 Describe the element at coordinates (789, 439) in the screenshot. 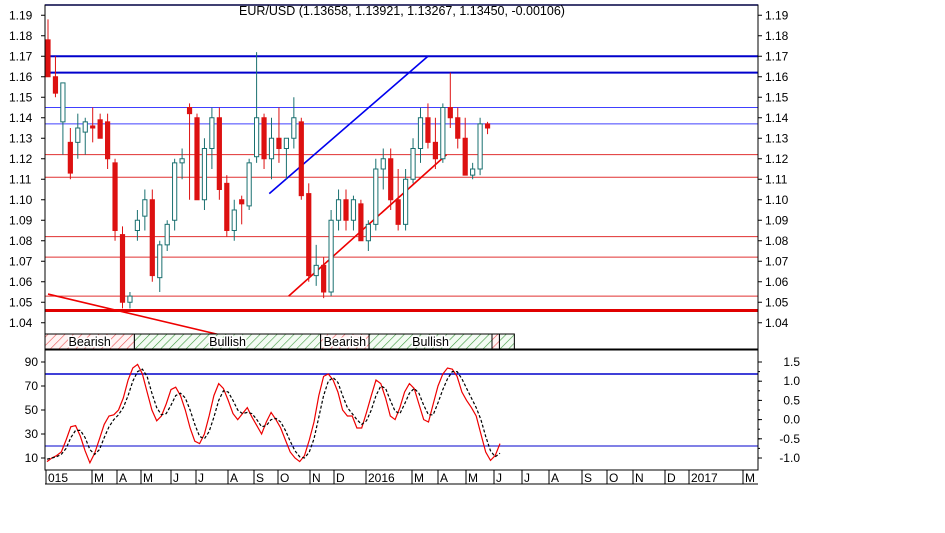

I see `oscillator-tick-right: -0.5` at that location.